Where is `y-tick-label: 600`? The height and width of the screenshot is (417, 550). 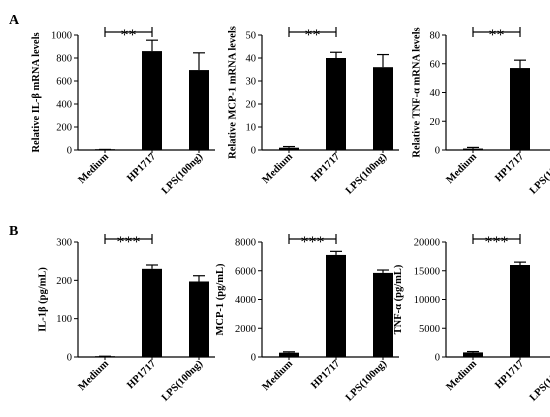 y-tick-label: 600 is located at coordinates (64, 82).